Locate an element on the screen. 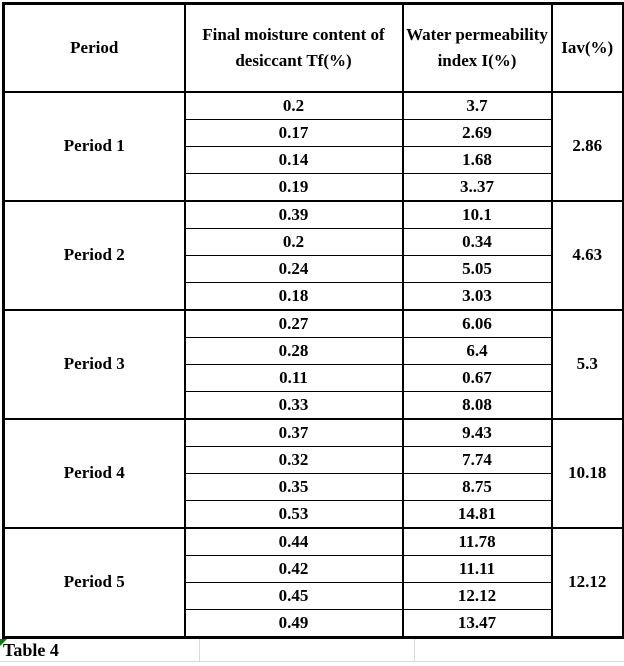 The width and height of the screenshot is (624, 666). tf-cell: 0.11 is located at coordinates (293, 378).